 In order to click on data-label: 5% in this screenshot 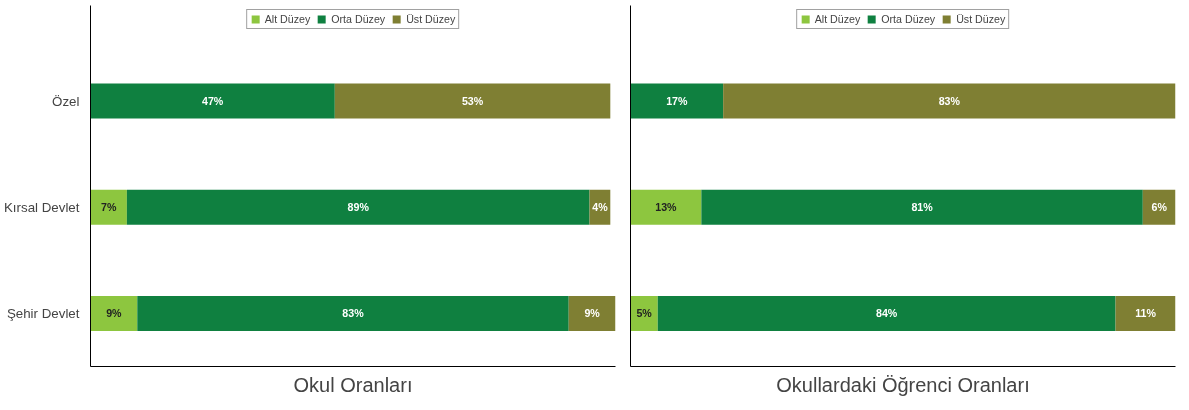, I will do `click(644, 313)`.